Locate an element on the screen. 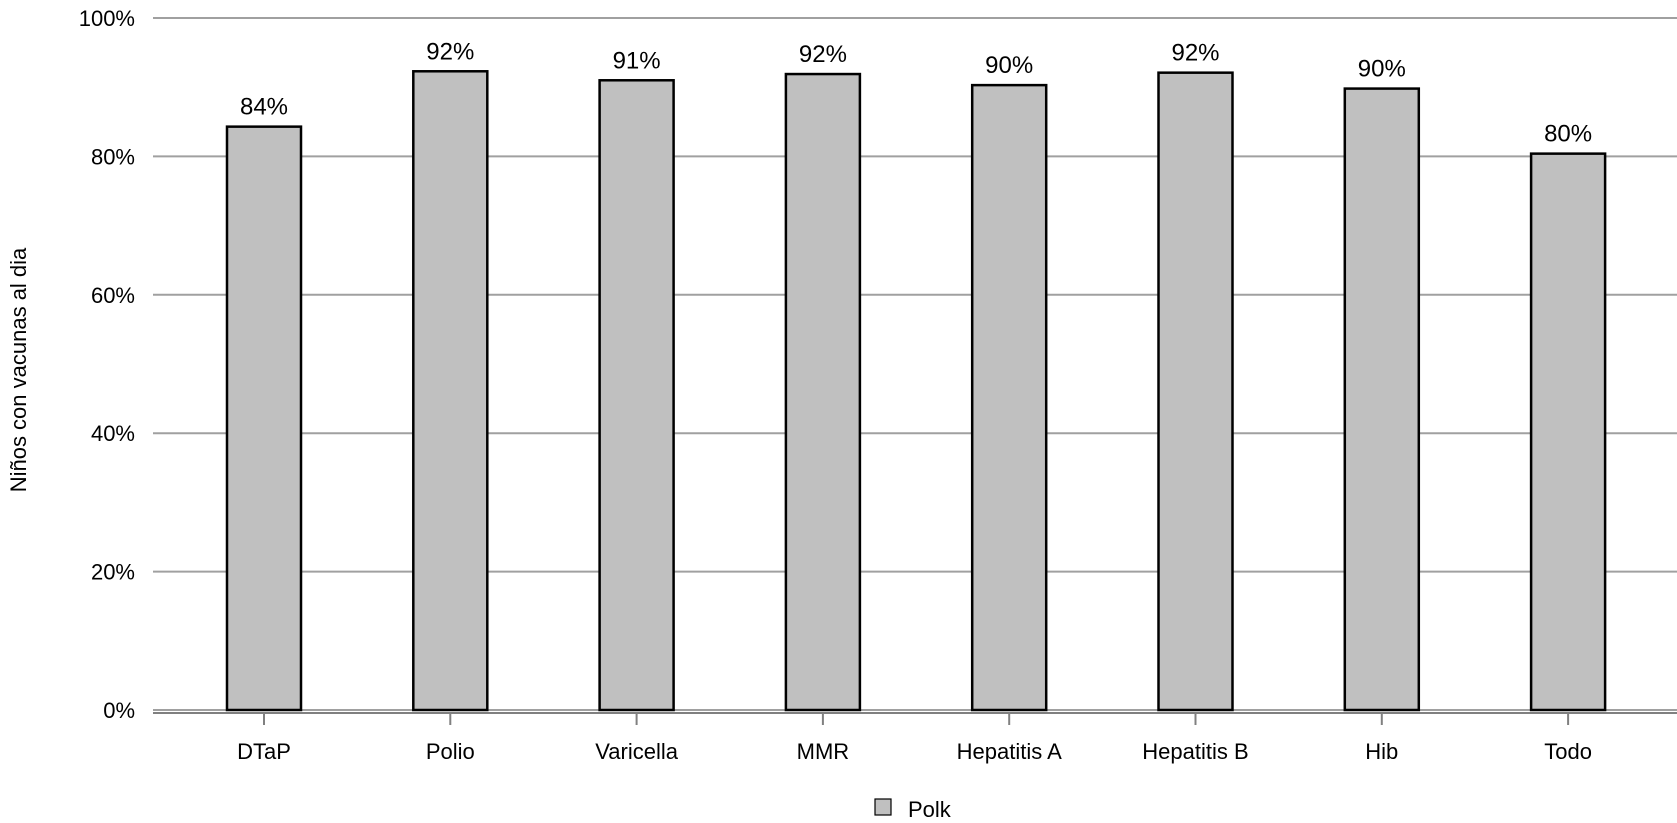 The width and height of the screenshot is (1677, 823). x-tick-label: Hib is located at coordinates (1381, 751).